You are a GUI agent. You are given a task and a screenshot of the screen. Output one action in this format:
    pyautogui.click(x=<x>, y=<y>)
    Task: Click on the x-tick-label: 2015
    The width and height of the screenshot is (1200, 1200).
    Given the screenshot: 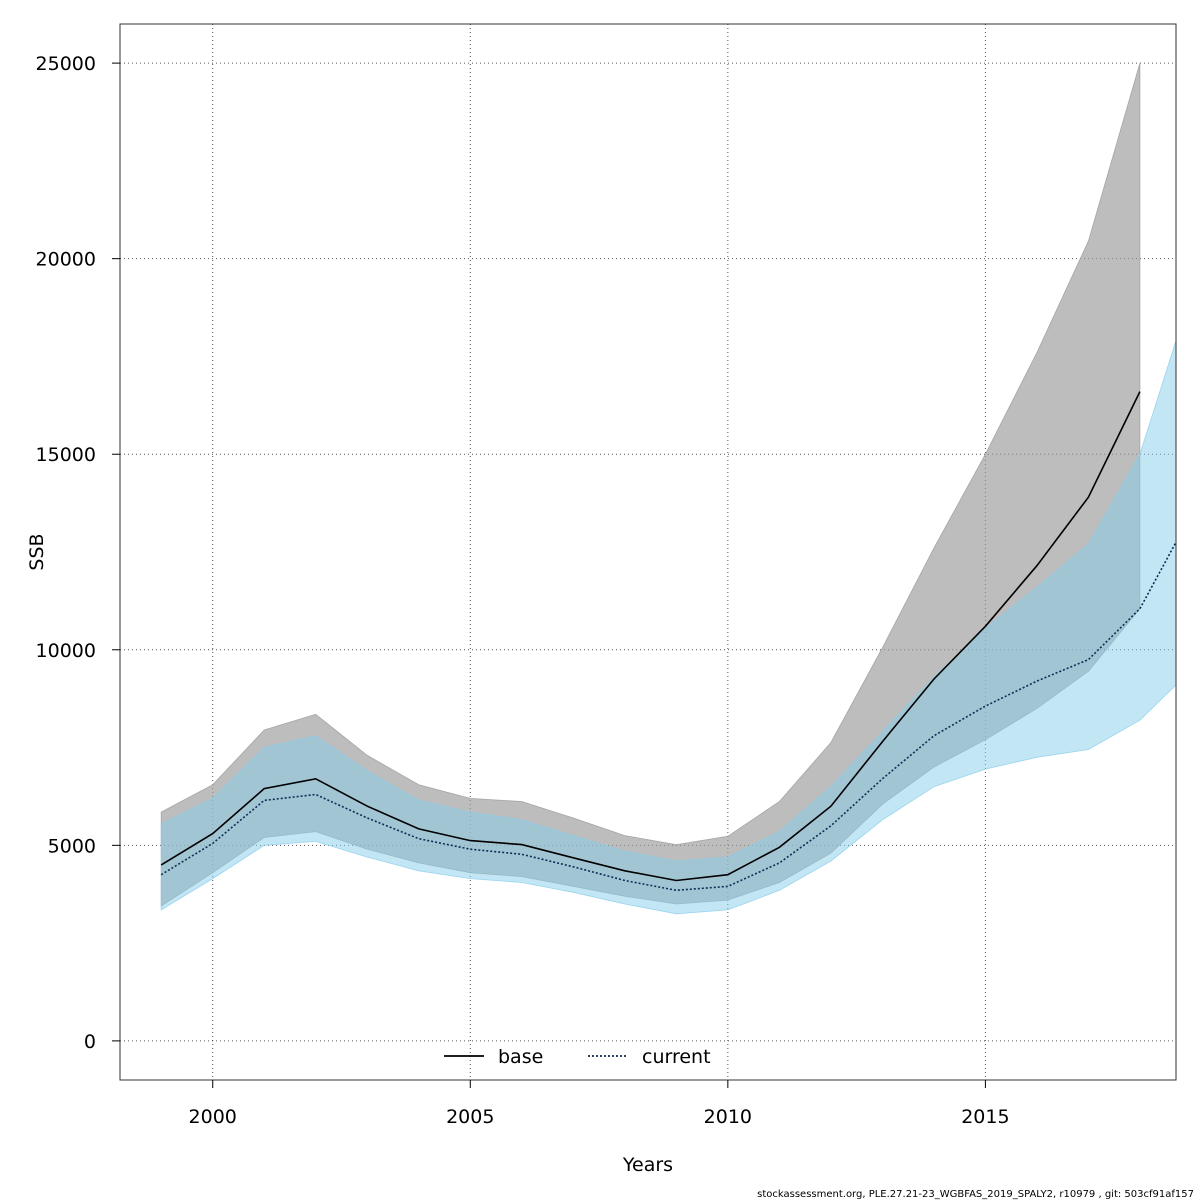 What is the action you would take?
    pyautogui.click(x=985, y=1117)
    